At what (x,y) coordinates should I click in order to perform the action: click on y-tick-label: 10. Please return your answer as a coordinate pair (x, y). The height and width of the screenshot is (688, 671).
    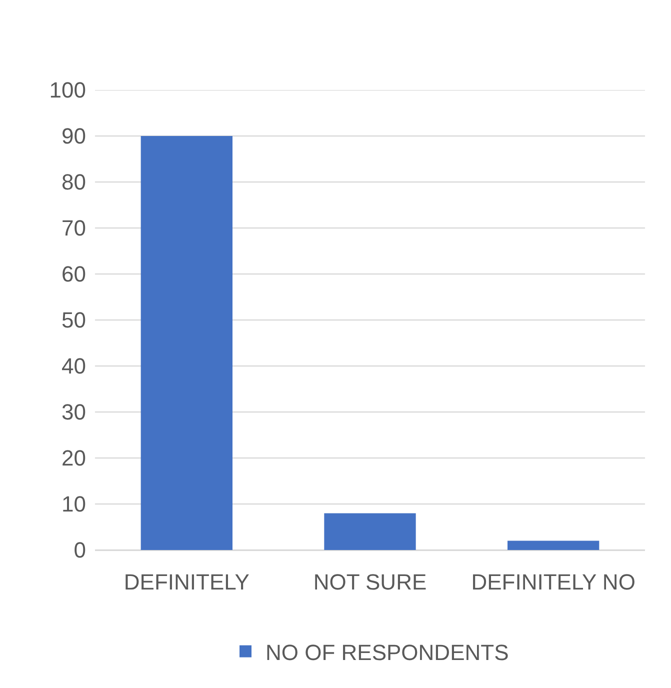
    Looking at the image, I should click on (74, 504).